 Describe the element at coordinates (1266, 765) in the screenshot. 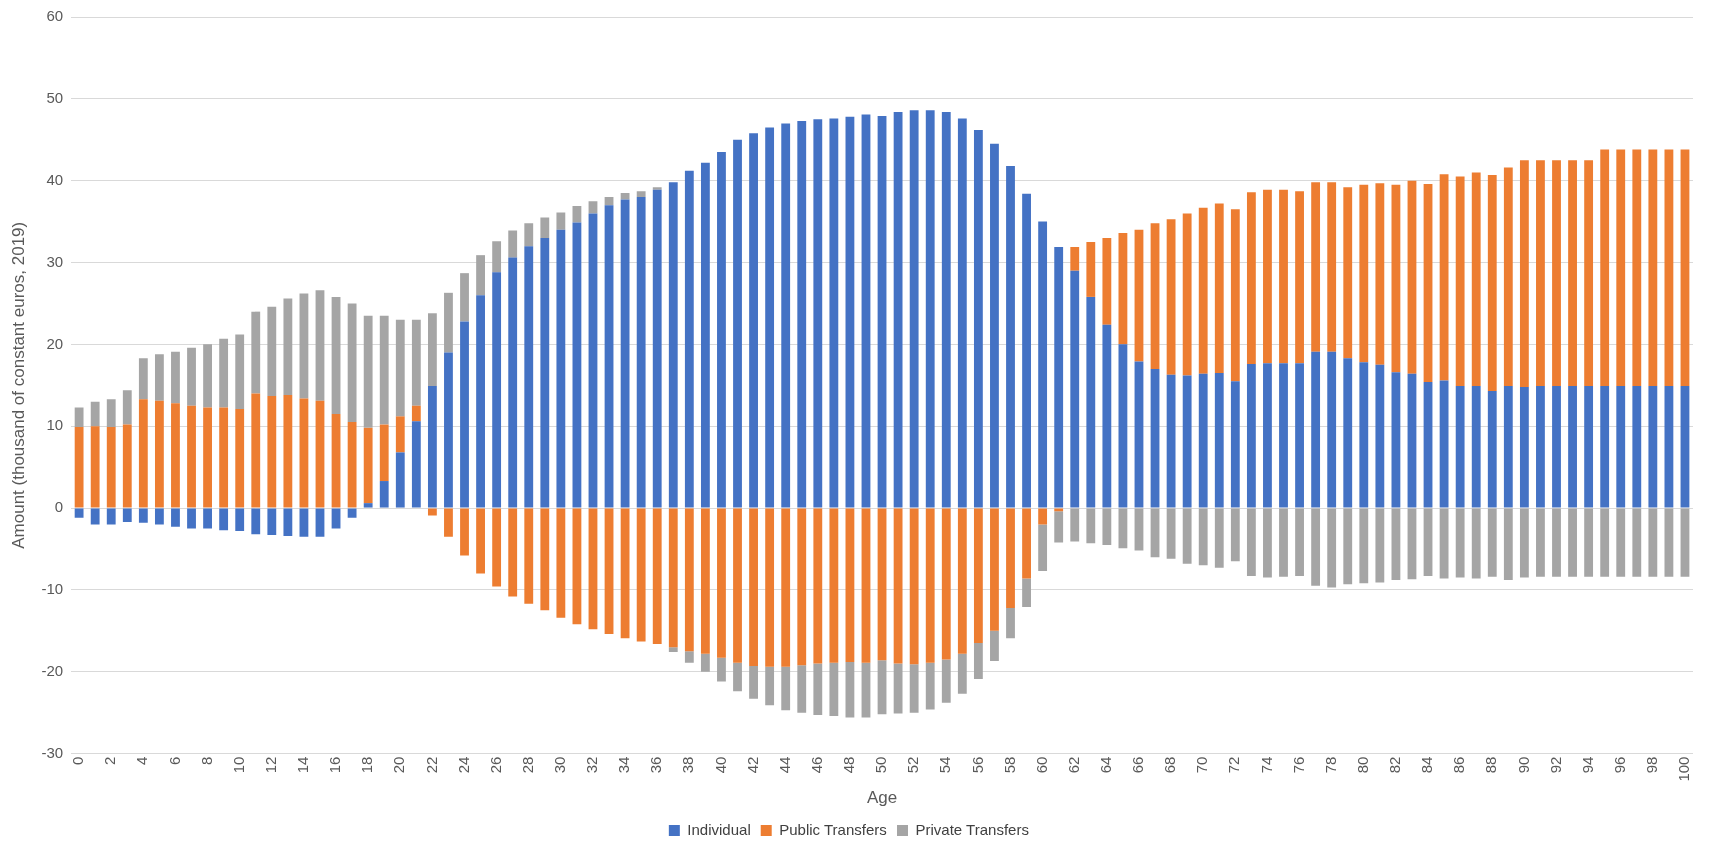

I see `x-tick-label: 74` at that location.